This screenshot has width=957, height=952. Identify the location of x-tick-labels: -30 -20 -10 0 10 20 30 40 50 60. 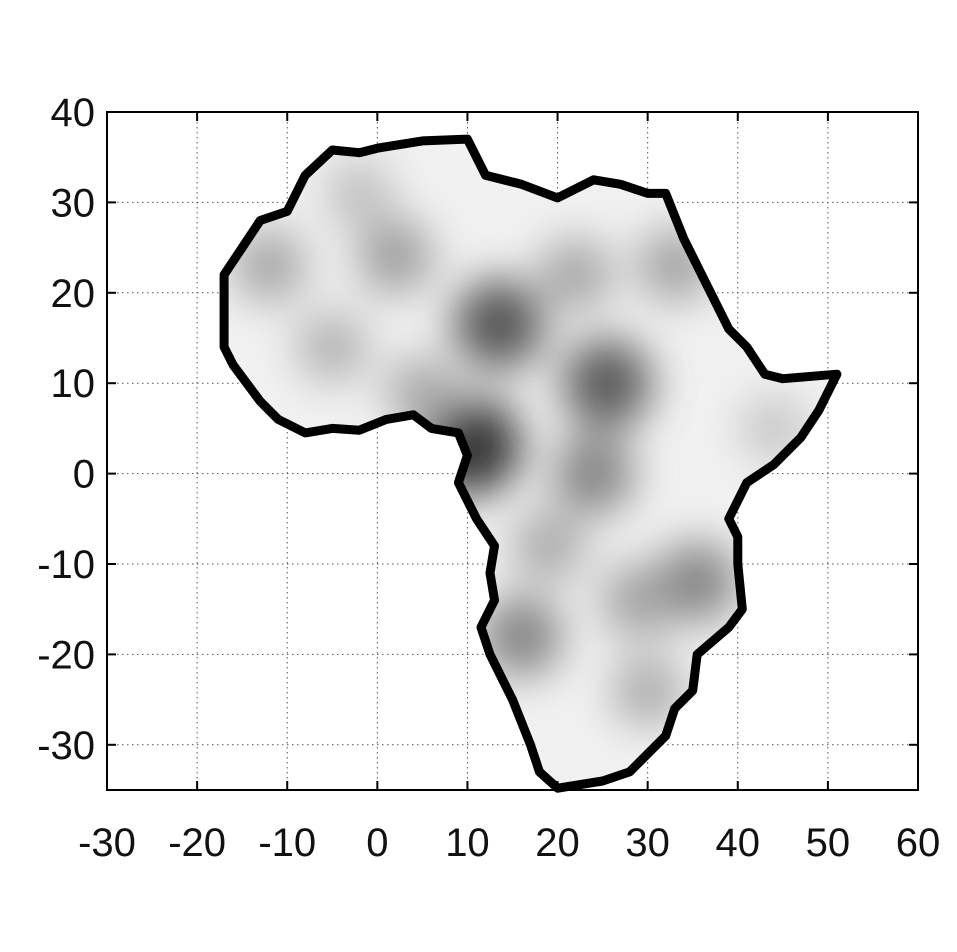
(509, 843).